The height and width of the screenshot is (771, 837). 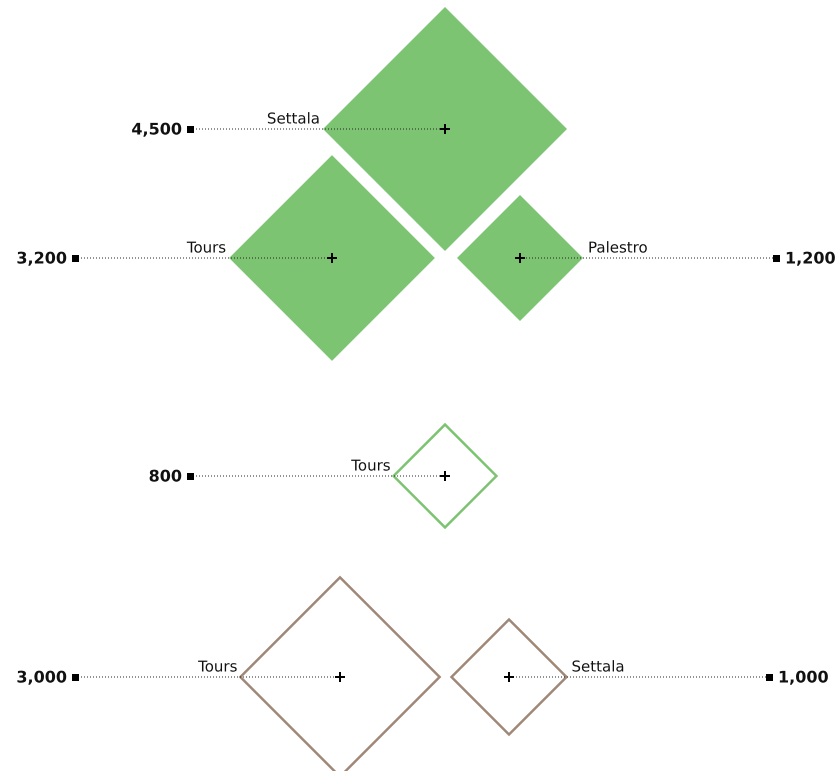 I want to click on category-label: Palestro, so click(x=618, y=247).